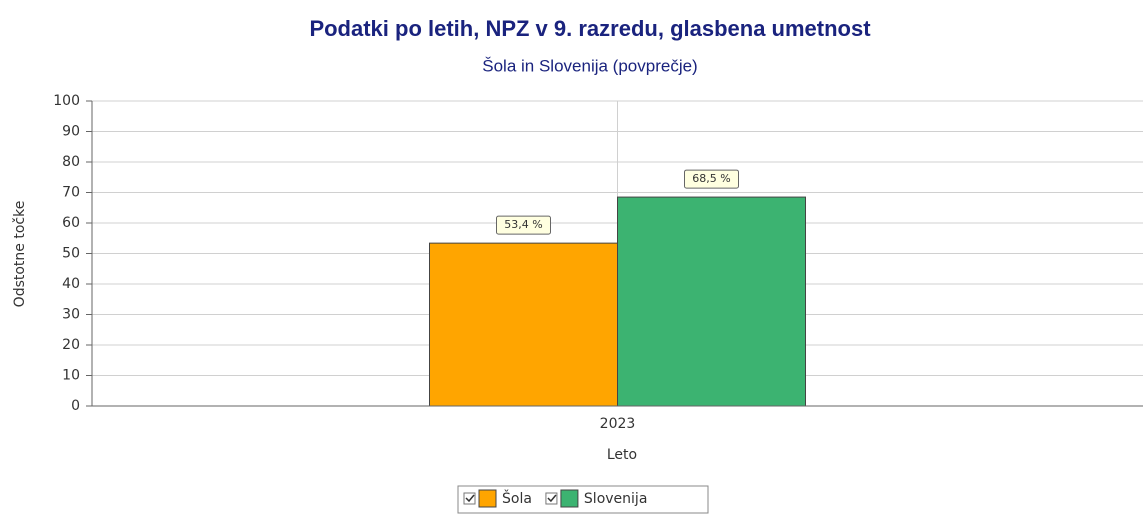  What do you see at coordinates (615, 499) in the screenshot?
I see `legend-label: Slovenija` at bounding box center [615, 499].